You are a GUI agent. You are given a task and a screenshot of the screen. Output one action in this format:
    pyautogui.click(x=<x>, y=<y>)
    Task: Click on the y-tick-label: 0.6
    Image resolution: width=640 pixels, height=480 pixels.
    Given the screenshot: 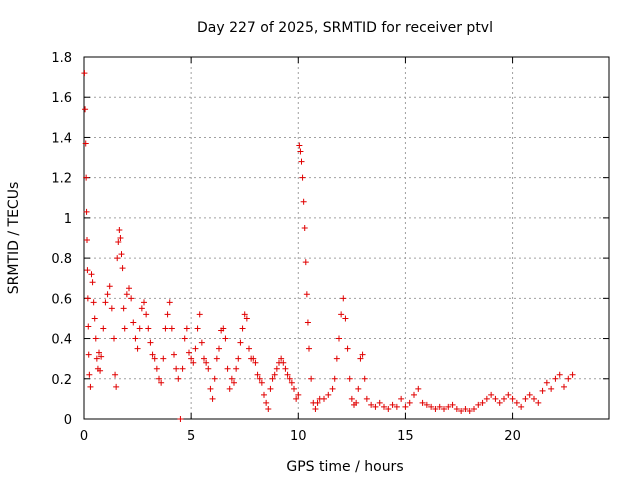 What is the action you would take?
    pyautogui.click(x=61, y=299)
    